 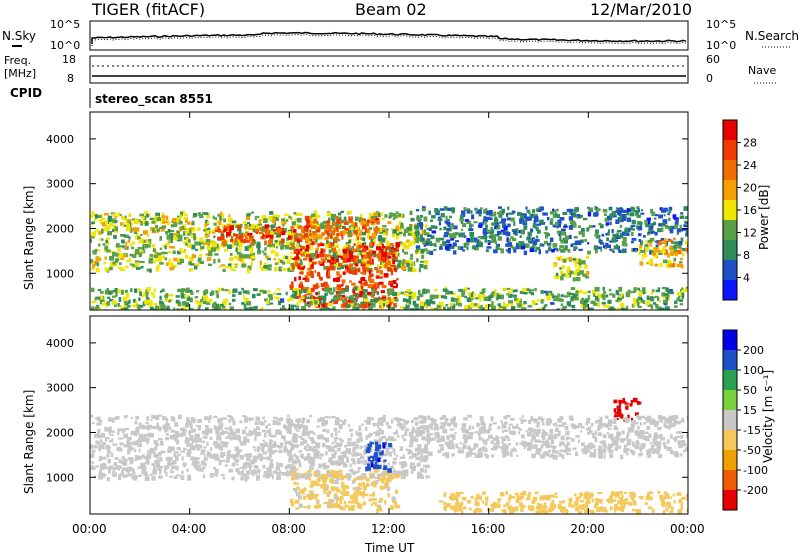 What do you see at coordinates (389, 547) in the screenshot?
I see `x-axis-label: Time UT` at bounding box center [389, 547].